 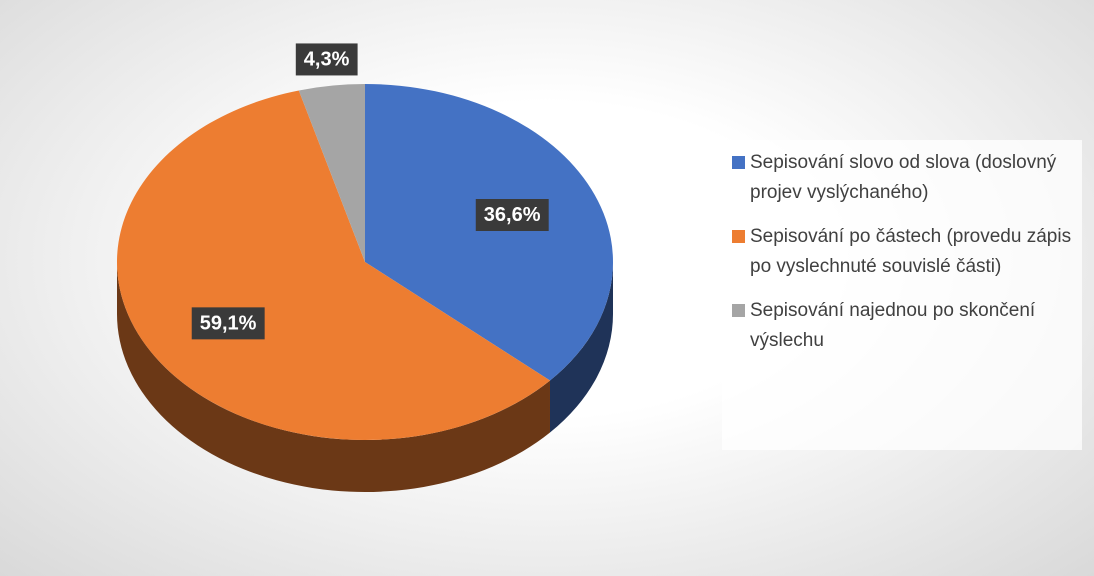 I want to click on data-label-text: 36,6%, so click(x=512, y=215).